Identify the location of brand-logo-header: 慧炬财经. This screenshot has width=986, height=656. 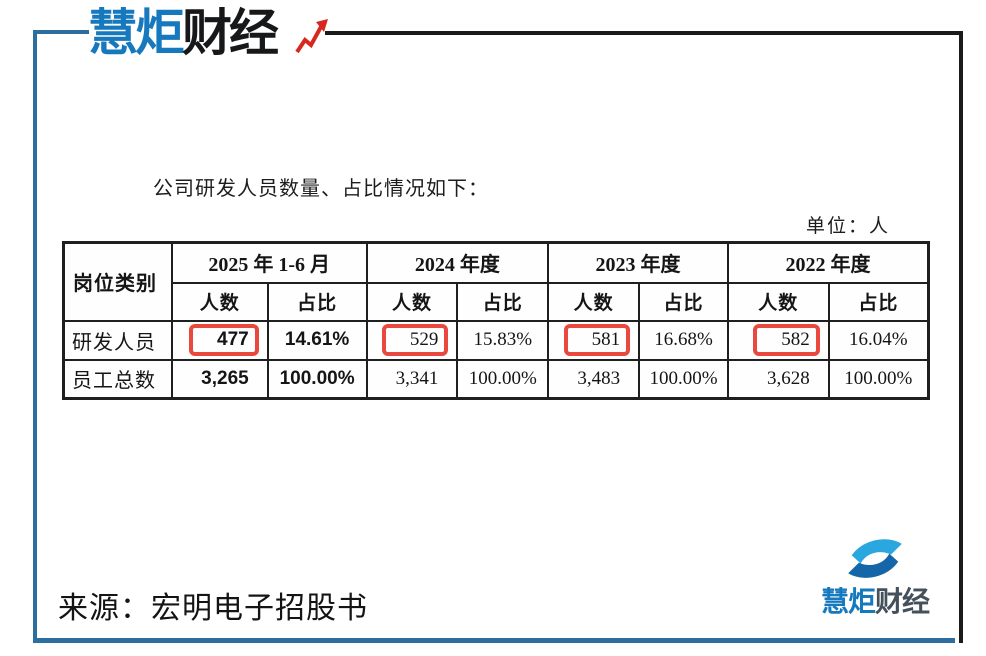
(208, 33).